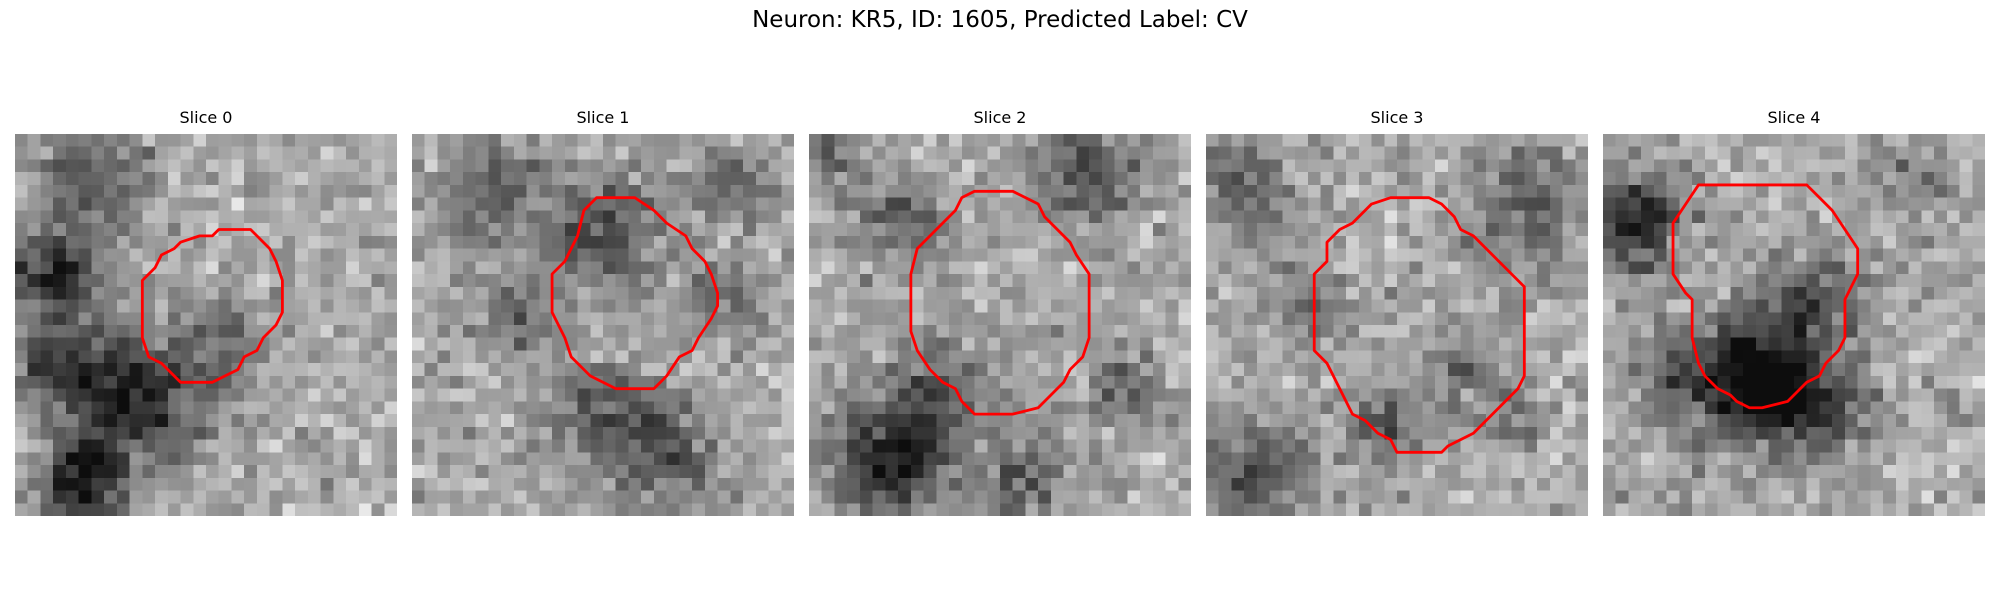 The width and height of the screenshot is (2000, 600). I want to click on slice-panel-3: Slice 3, so click(1397, 312).